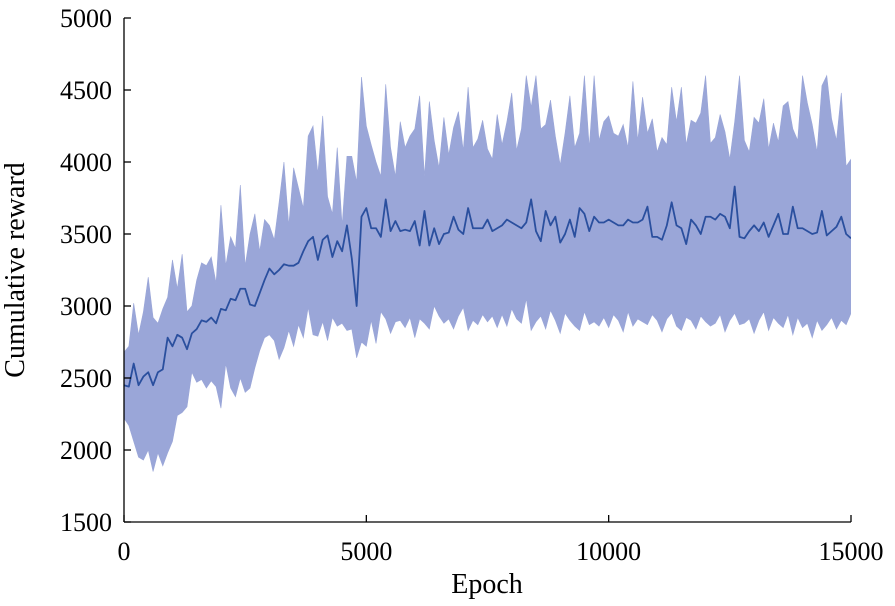  I want to click on y-tick-label: 4500, so click(86, 90).